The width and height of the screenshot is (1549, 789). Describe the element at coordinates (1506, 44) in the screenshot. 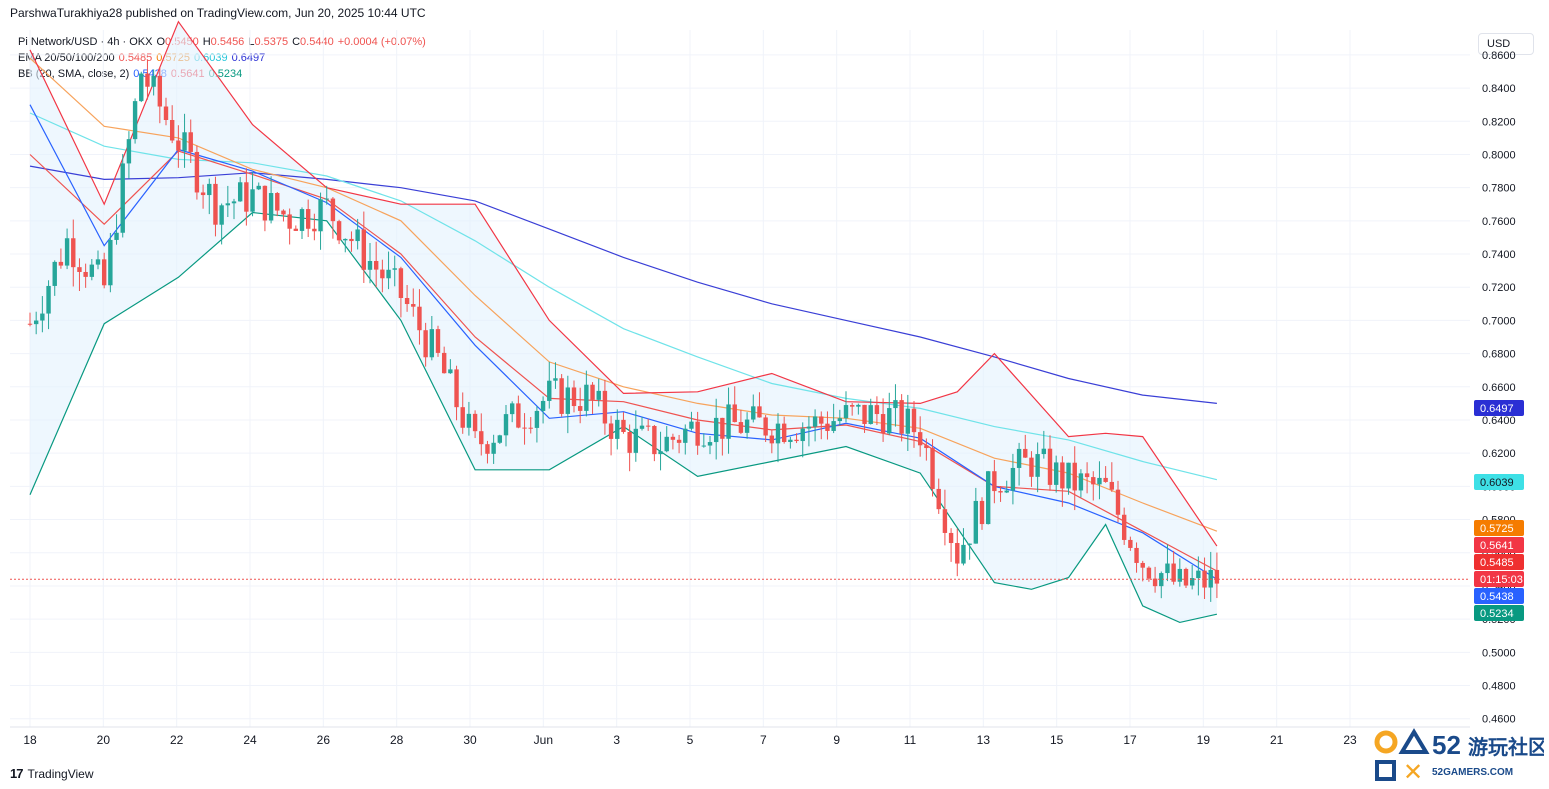

I see `currency-button: USD` at that location.